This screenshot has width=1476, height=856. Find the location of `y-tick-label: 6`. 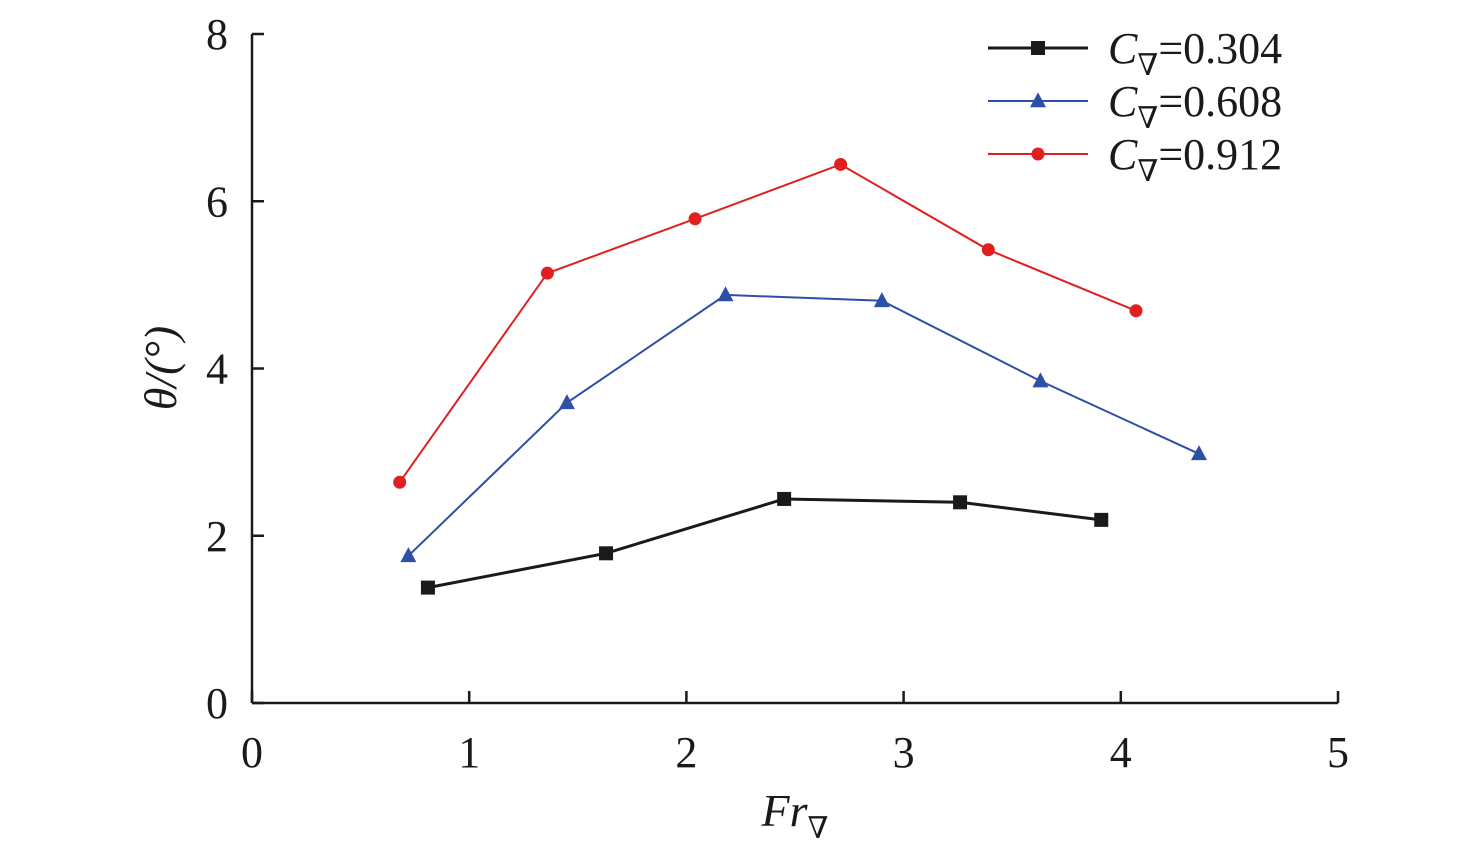

y-tick-label: 6 is located at coordinates (217, 201).